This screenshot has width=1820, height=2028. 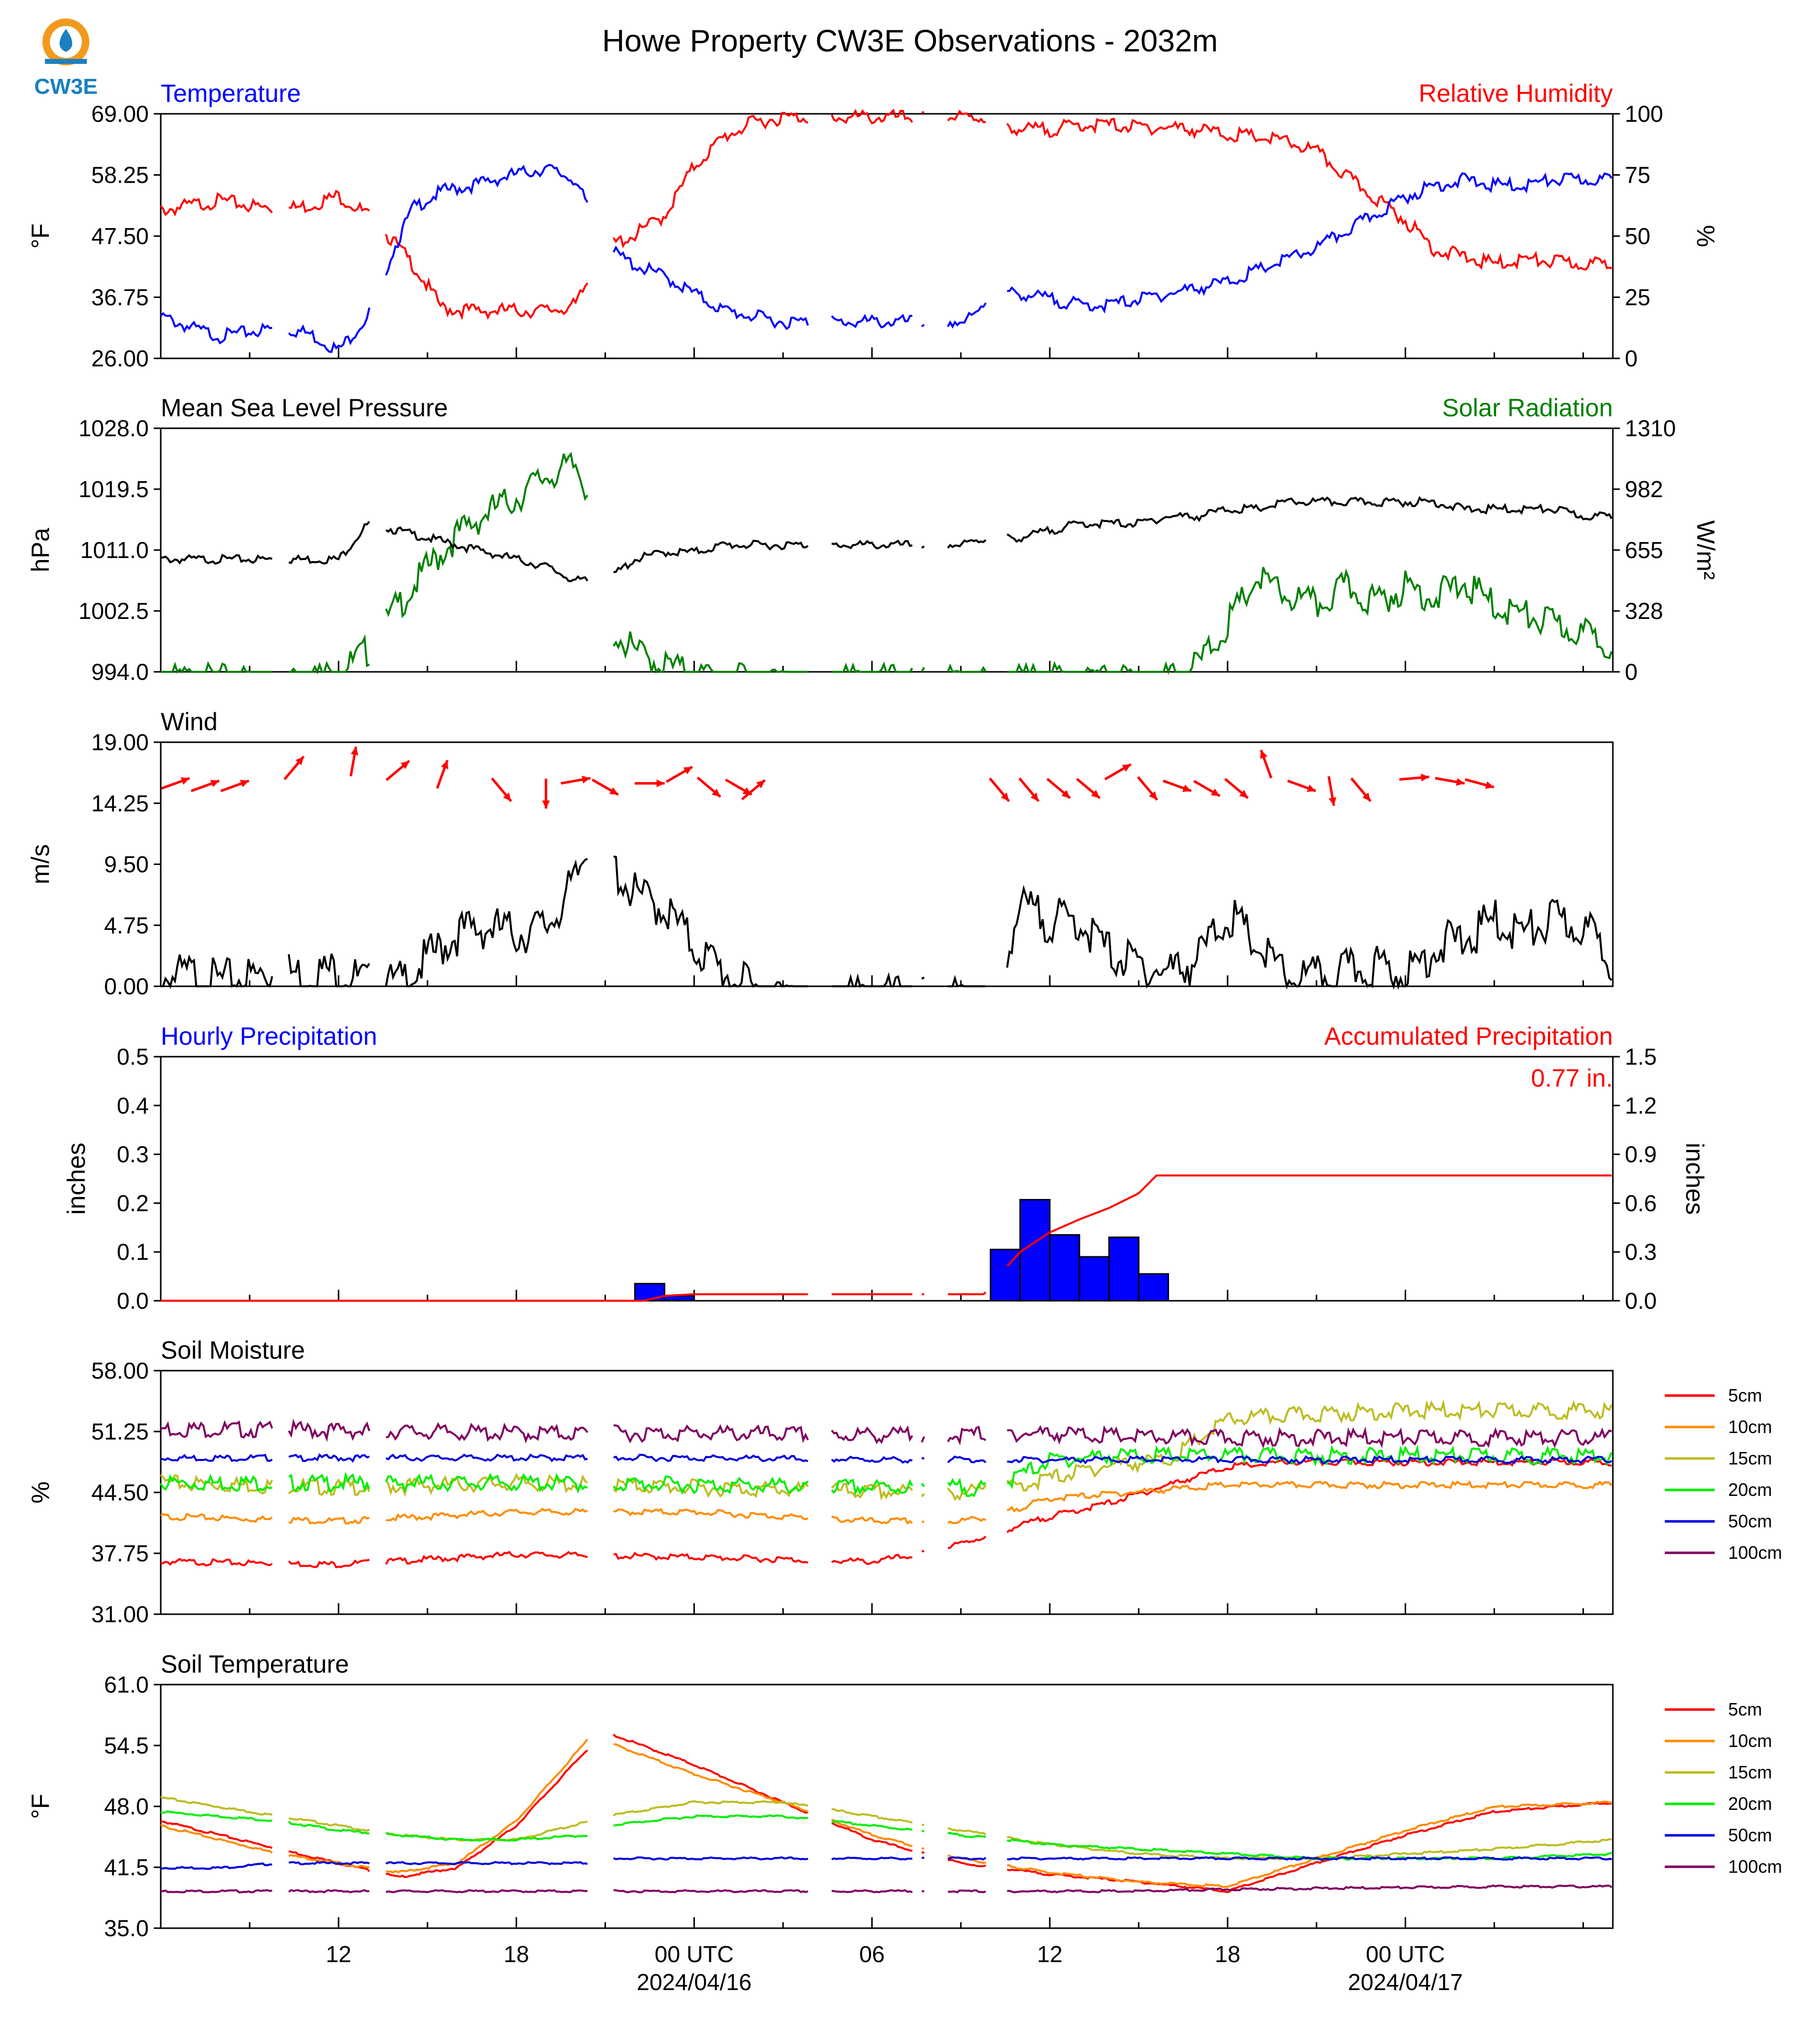 What do you see at coordinates (114, 550) in the screenshot?
I see `y-tick-label-left: 1011.0` at bounding box center [114, 550].